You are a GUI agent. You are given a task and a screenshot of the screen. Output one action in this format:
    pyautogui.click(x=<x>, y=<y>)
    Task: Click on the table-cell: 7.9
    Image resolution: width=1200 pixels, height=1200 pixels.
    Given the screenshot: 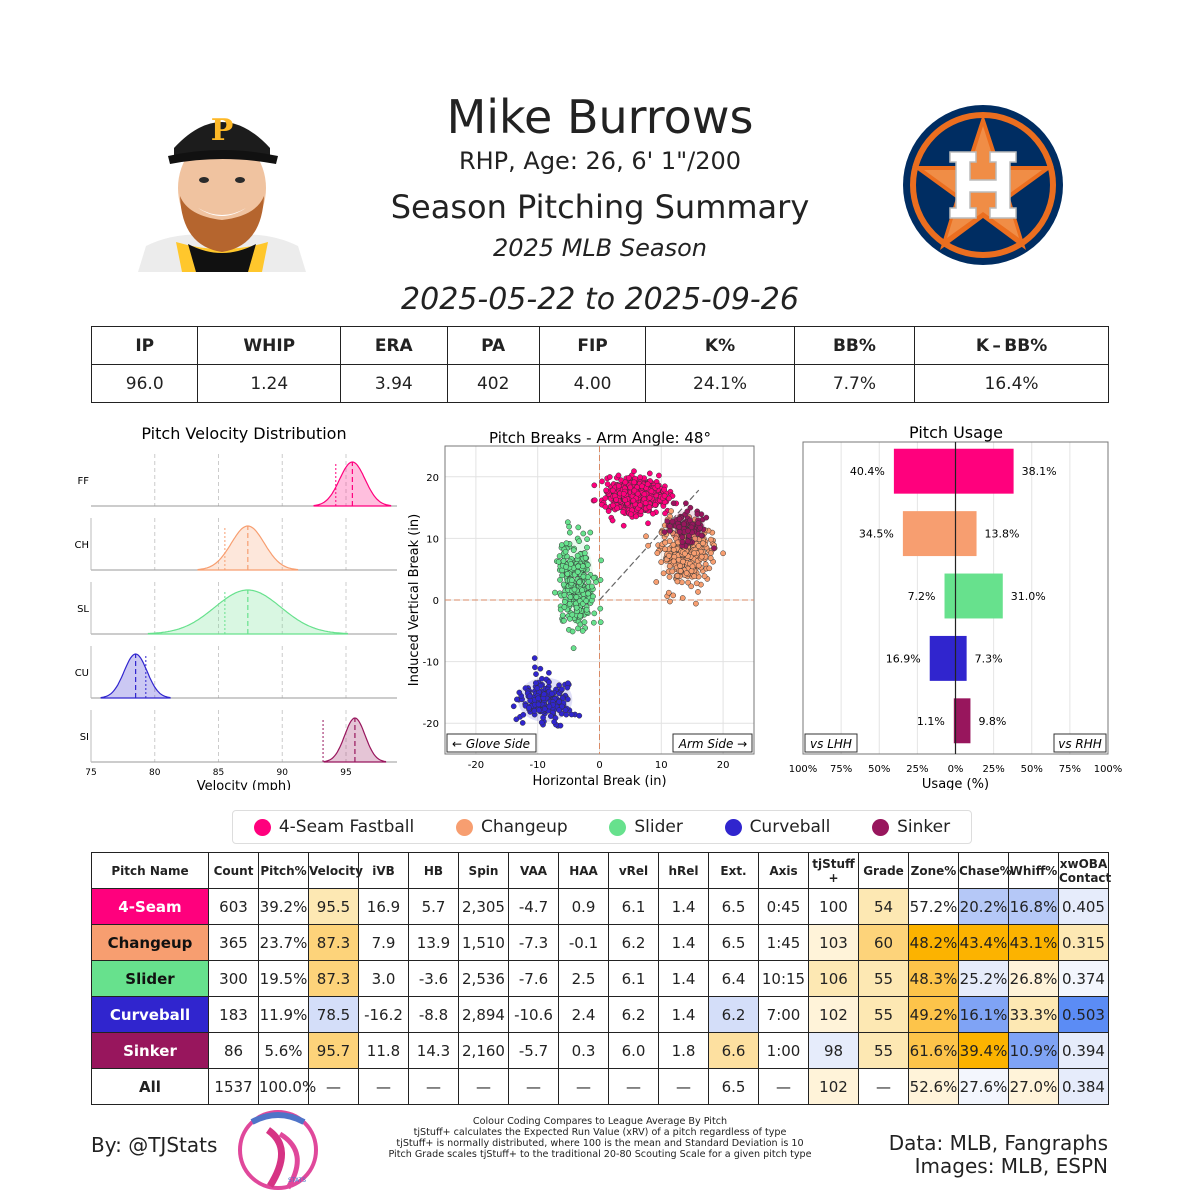 What is the action you would take?
    pyautogui.click(x=383, y=942)
    